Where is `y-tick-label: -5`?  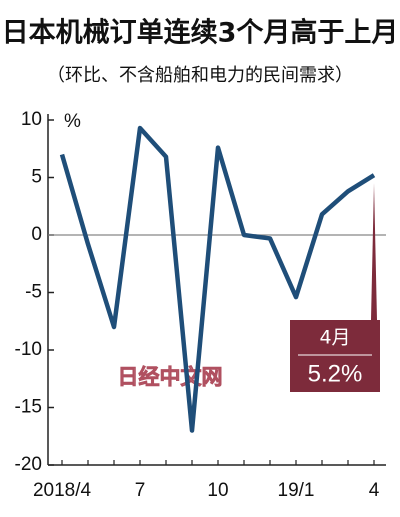
y-tick-label: -5 is located at coordinates (33, 292).